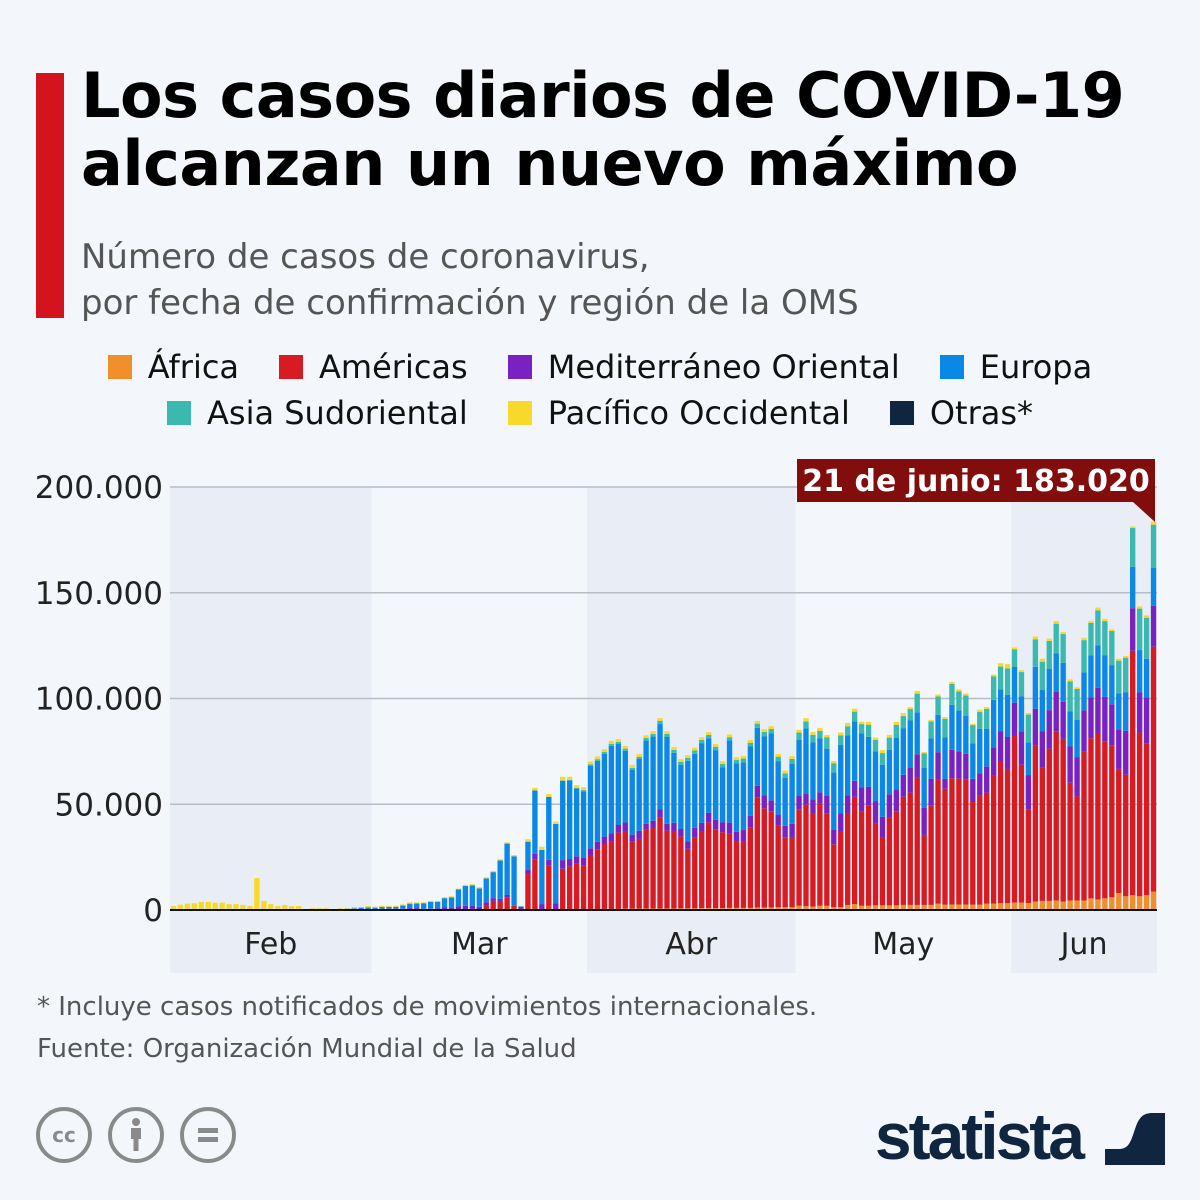 The height and width of the screenshot is (1200, 1200). I want to click on legend-swatch, so click(119, 367).